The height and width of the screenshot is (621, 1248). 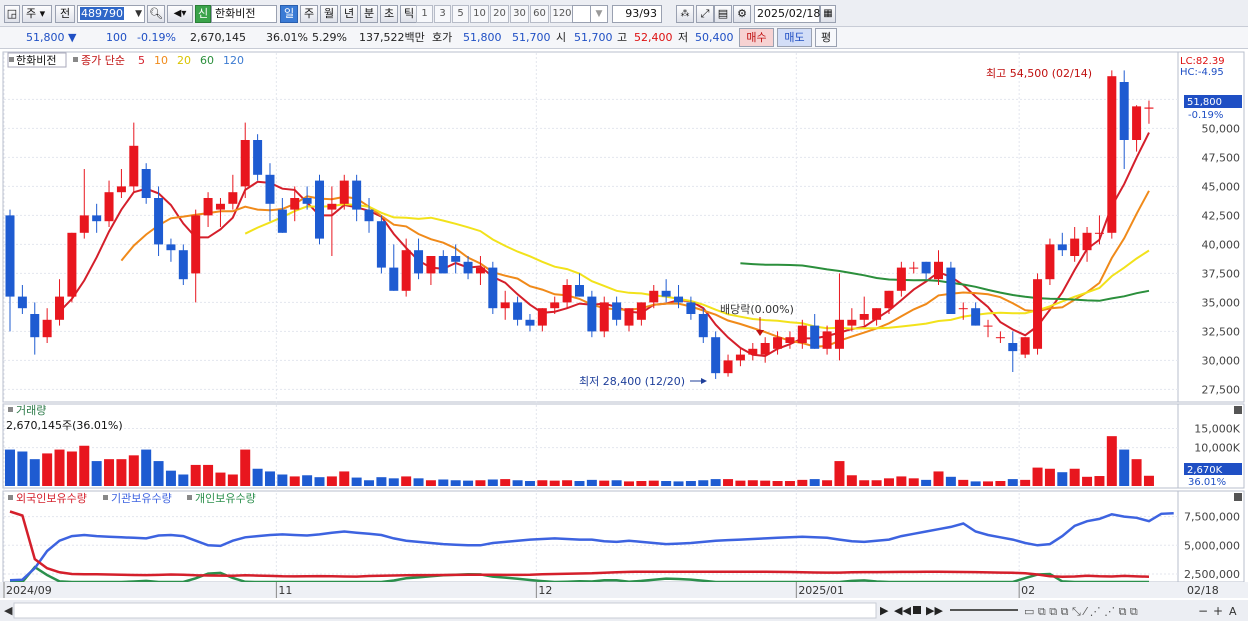 I want to click on x-axis-labels: 2024/09 11 12 2025/01 02, so click(x=519, y=590).